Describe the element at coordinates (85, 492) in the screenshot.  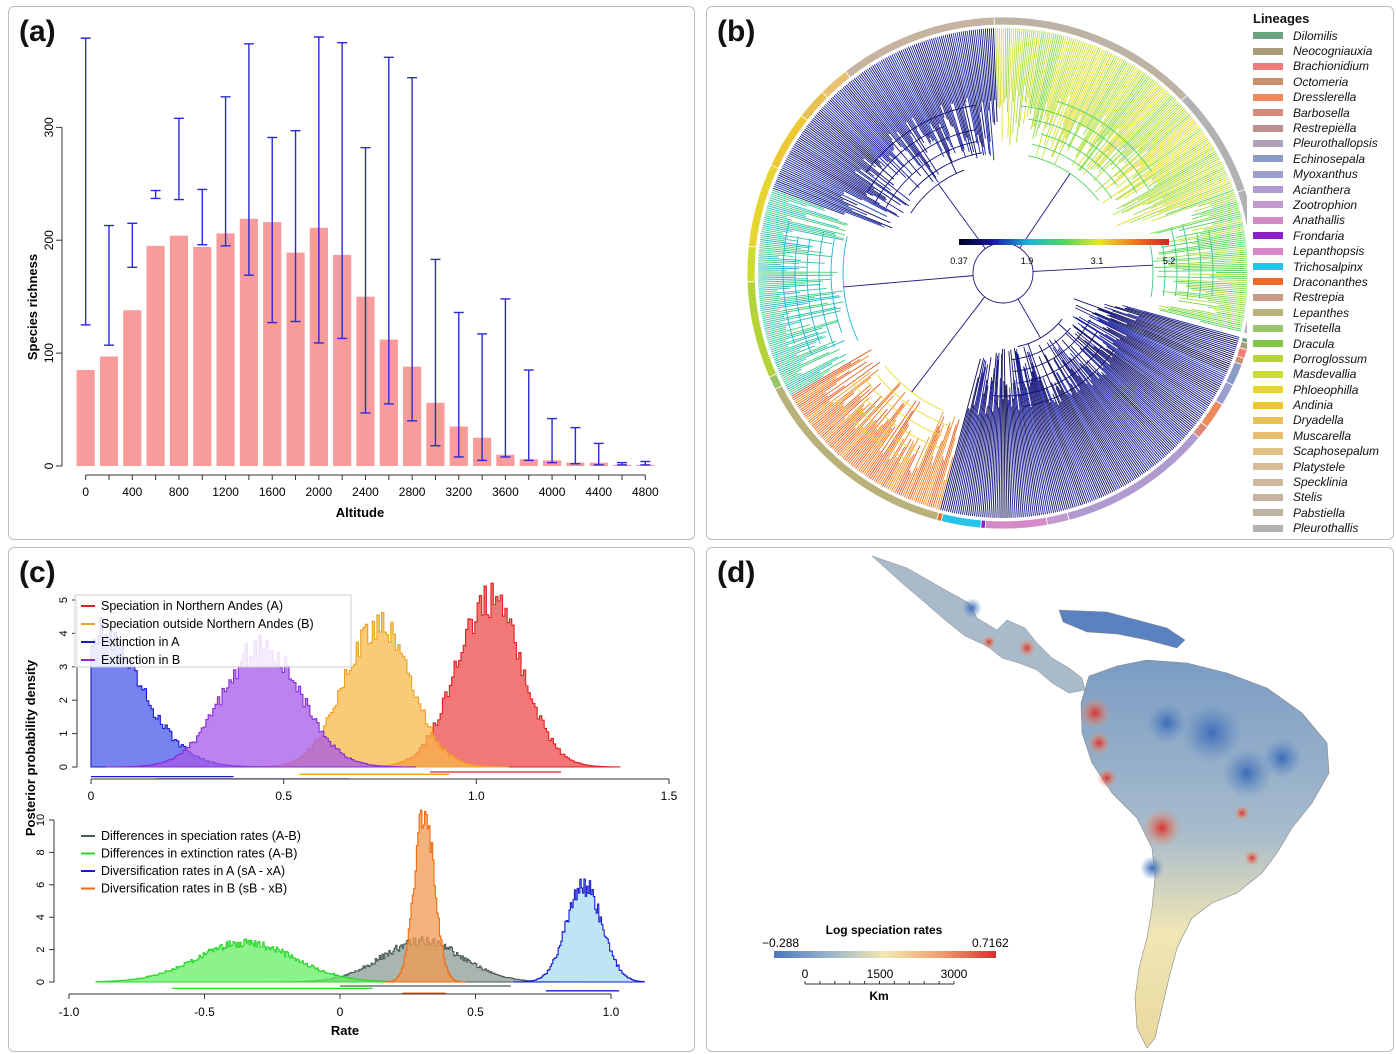
I see `x-tick-label: 0` at that location.